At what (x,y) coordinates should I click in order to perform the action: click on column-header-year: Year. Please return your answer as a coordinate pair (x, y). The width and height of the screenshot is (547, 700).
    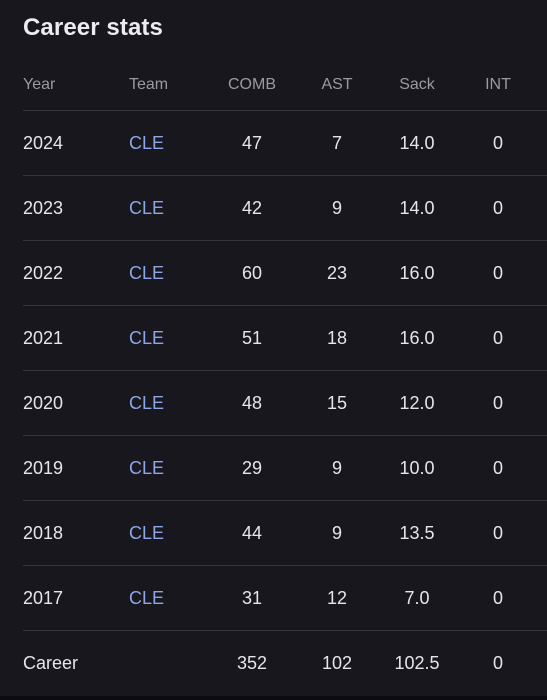
    Looking at the image, I should click on (39, 84).